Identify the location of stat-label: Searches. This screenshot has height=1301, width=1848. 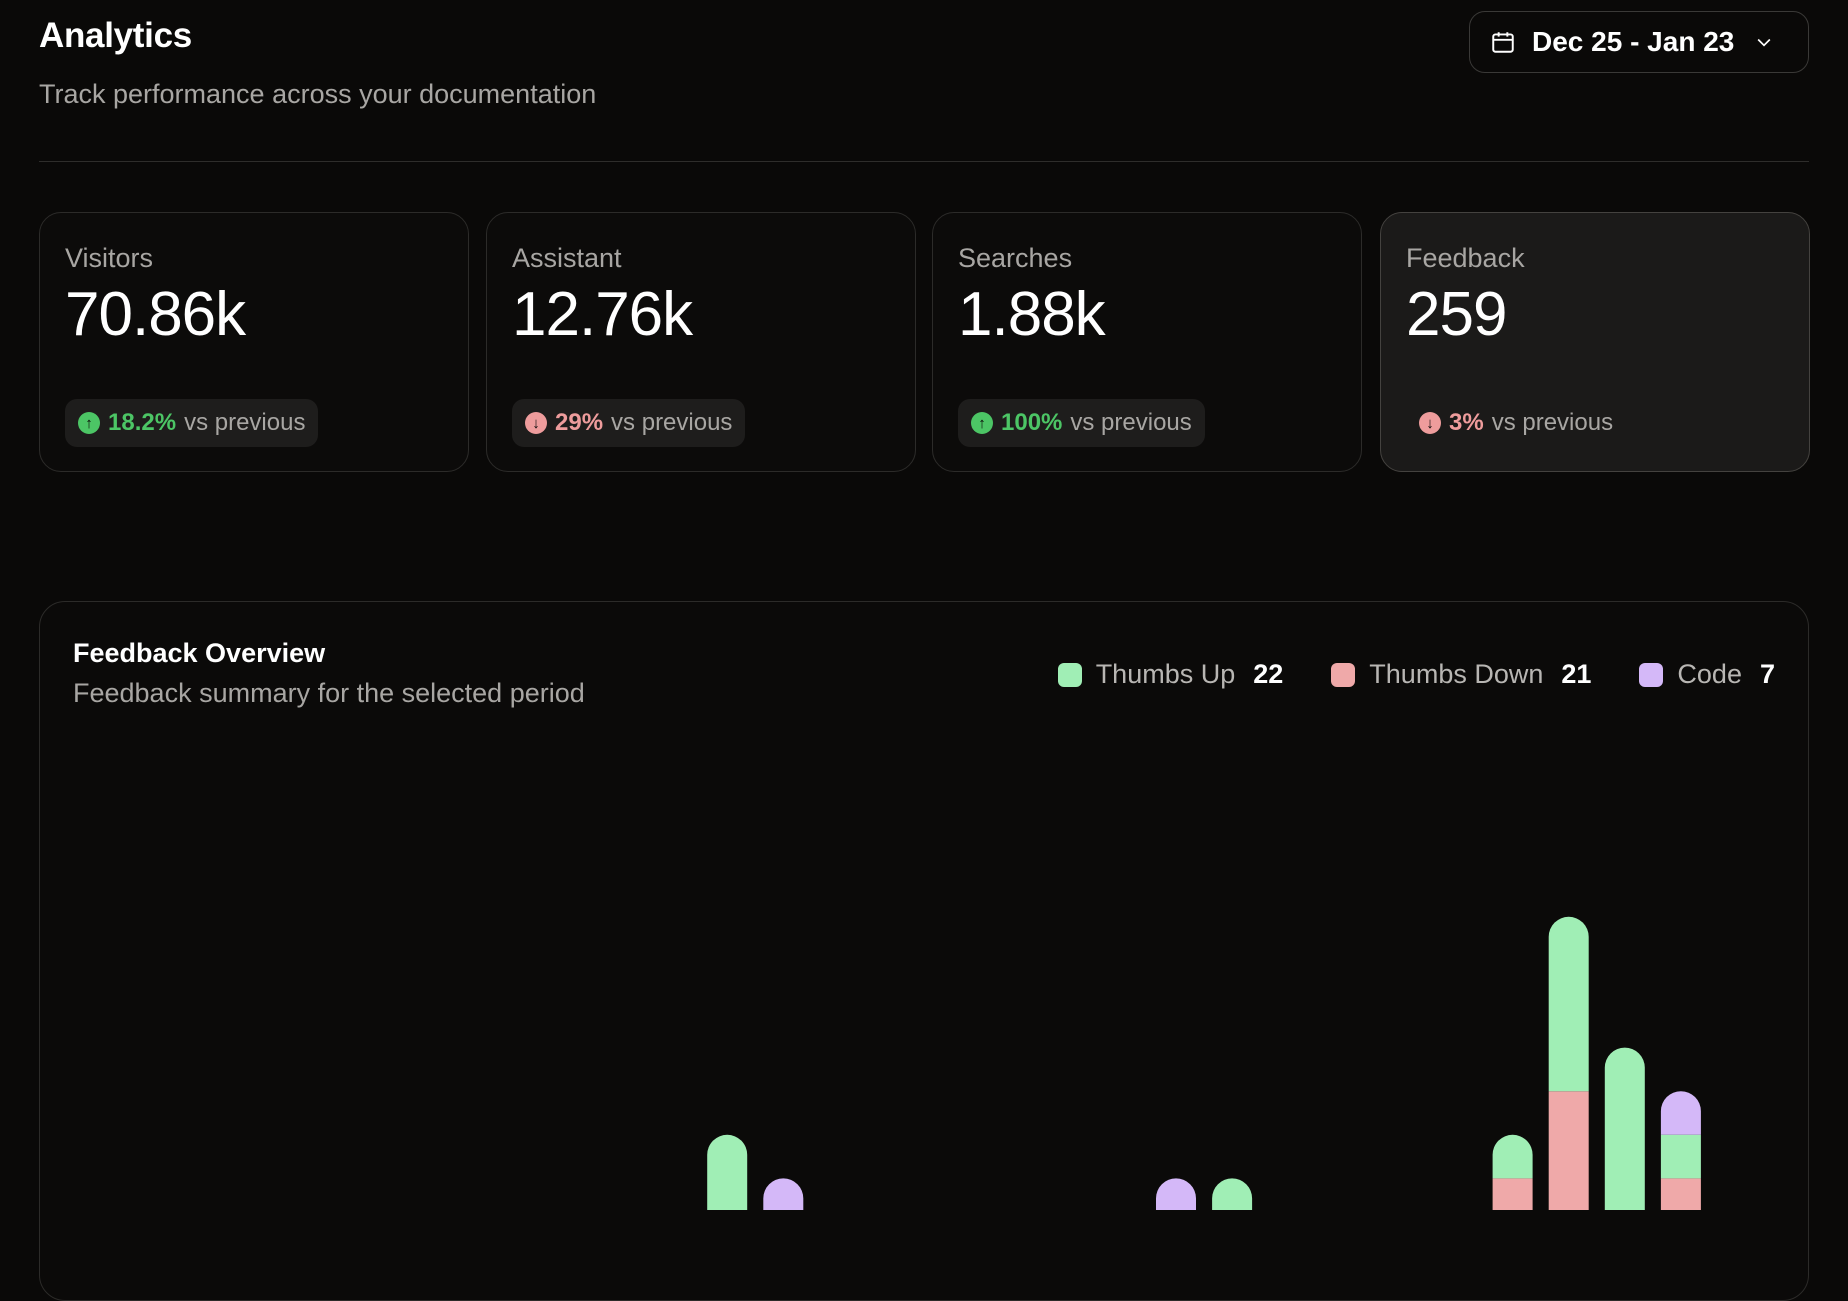
(1015, 258).